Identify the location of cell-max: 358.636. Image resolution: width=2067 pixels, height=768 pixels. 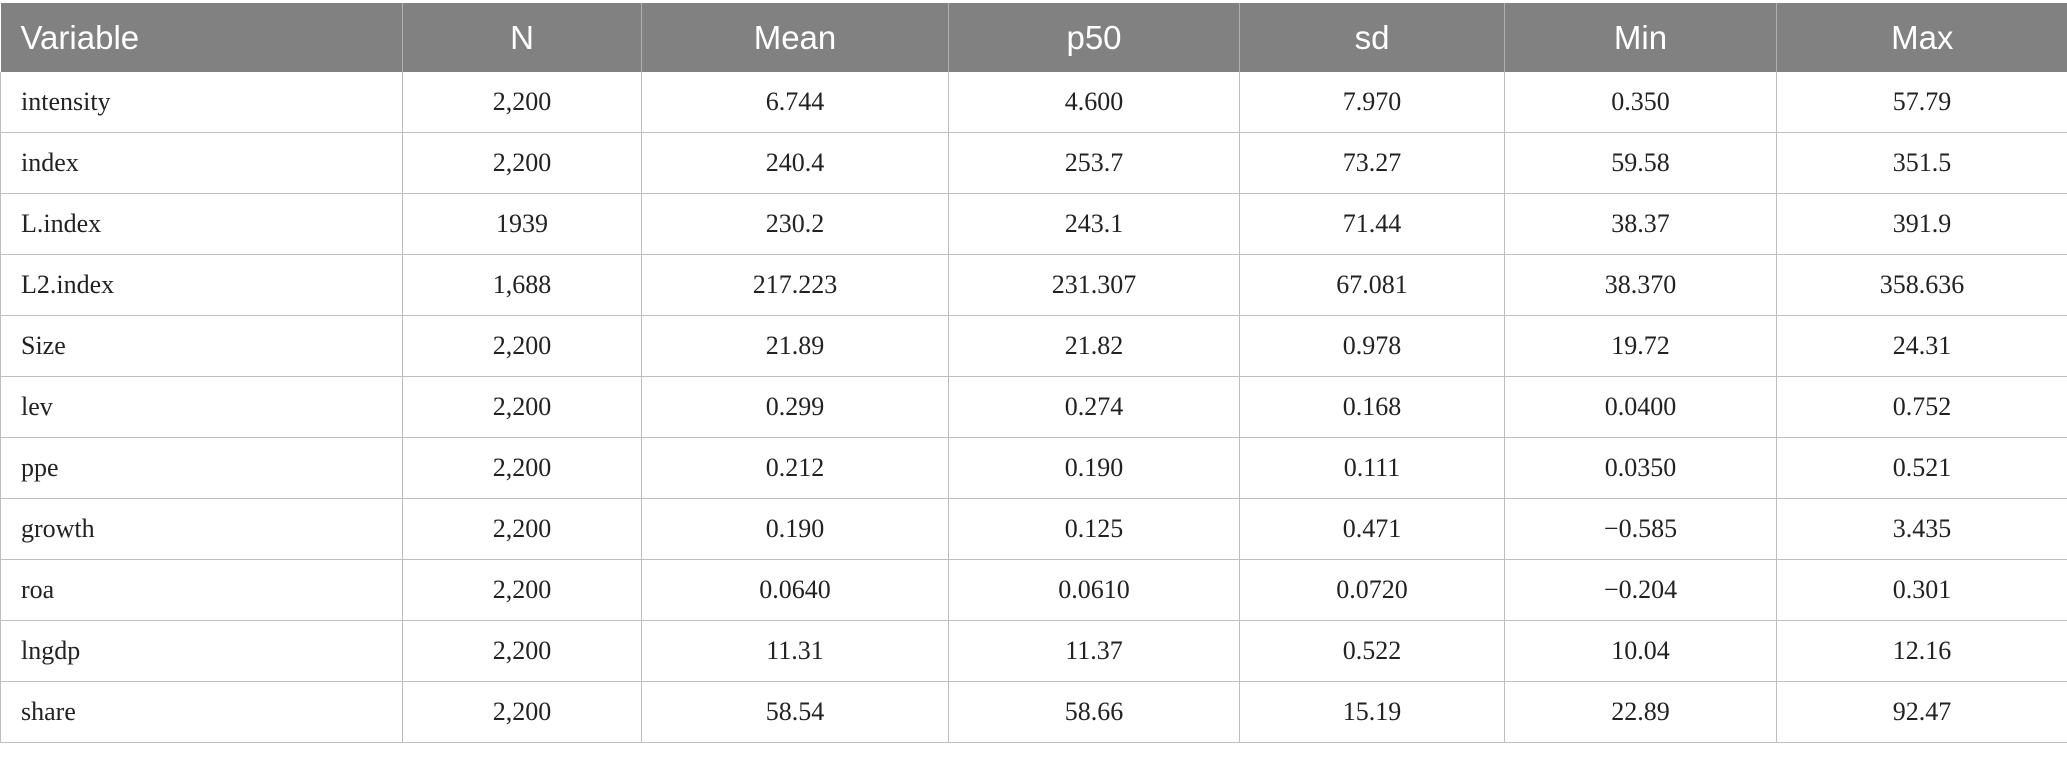
(1921, 285).